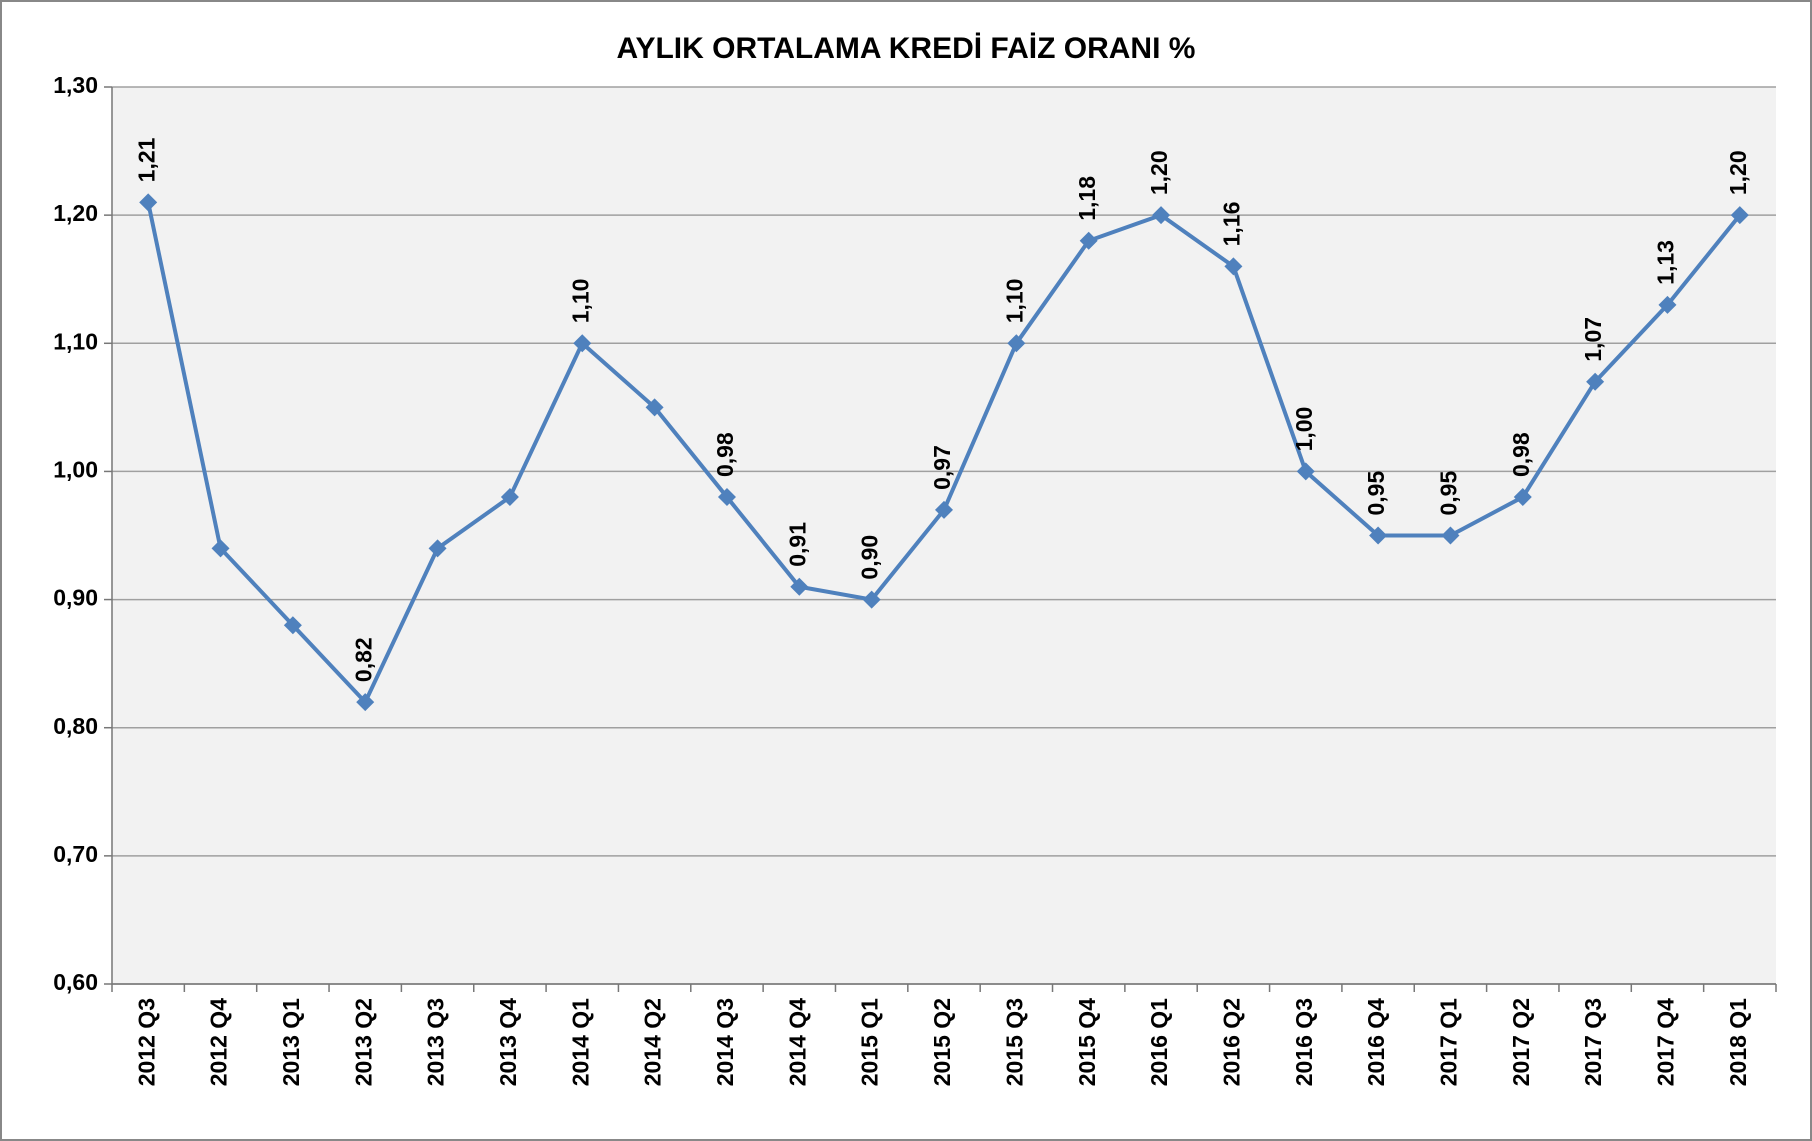 Image resolution: width=1812 pixels, height=1141 pixels. I want to click on x-tick-label: 2013 Q4, so click(508, 1042).